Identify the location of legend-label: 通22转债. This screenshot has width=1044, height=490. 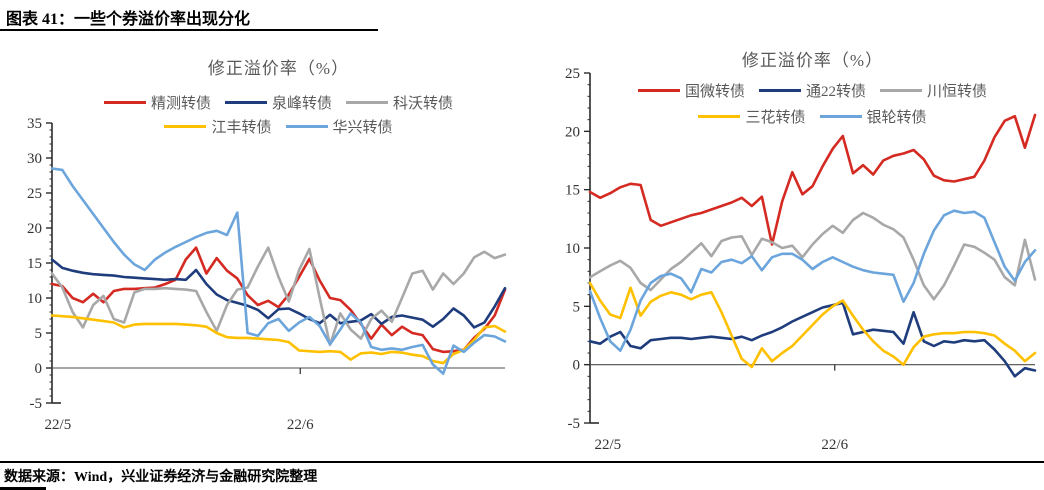
(835, 92).